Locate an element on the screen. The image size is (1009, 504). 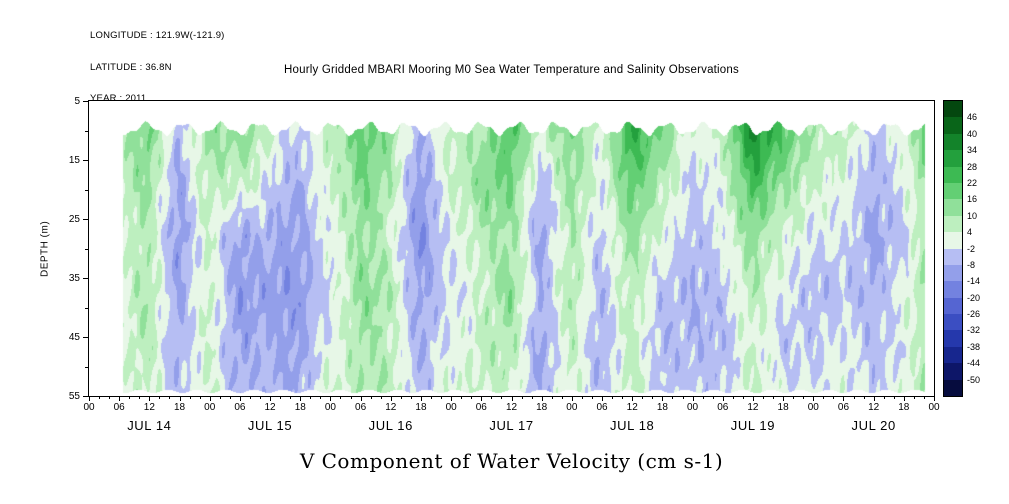
colorbar-label: -2 is located at coordinates (971, 248).